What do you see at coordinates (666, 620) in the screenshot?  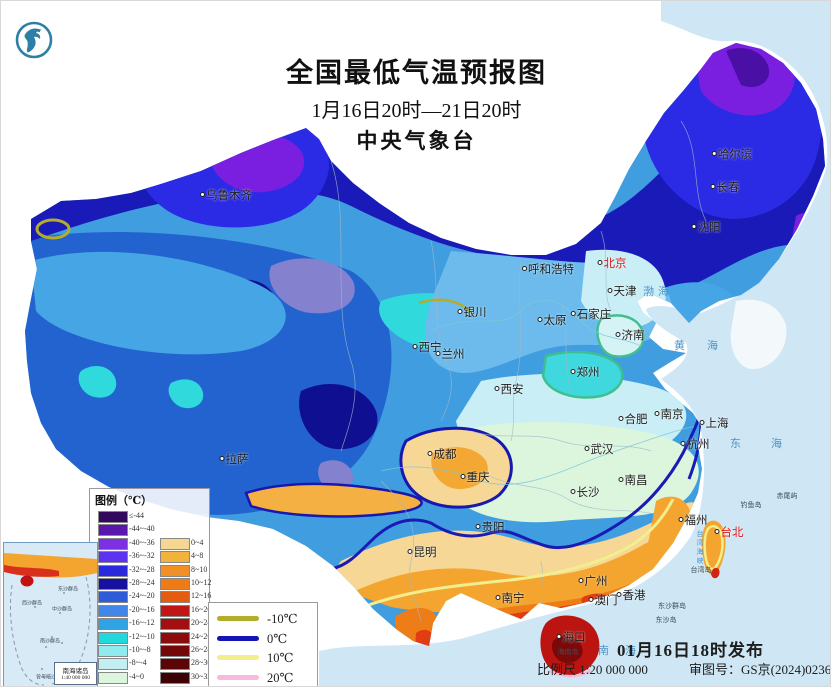 I see `island-label-东沙岛: 东沙岛` at bounding box center [666, 620].